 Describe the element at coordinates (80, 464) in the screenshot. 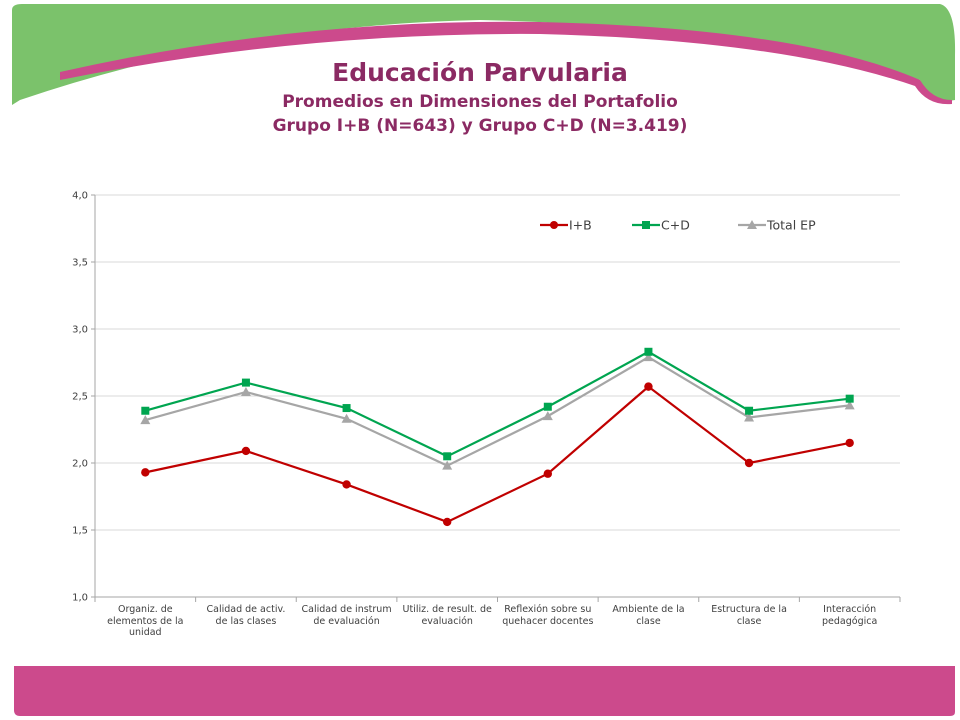

I see `y-tick-label: 2,0` at that location.